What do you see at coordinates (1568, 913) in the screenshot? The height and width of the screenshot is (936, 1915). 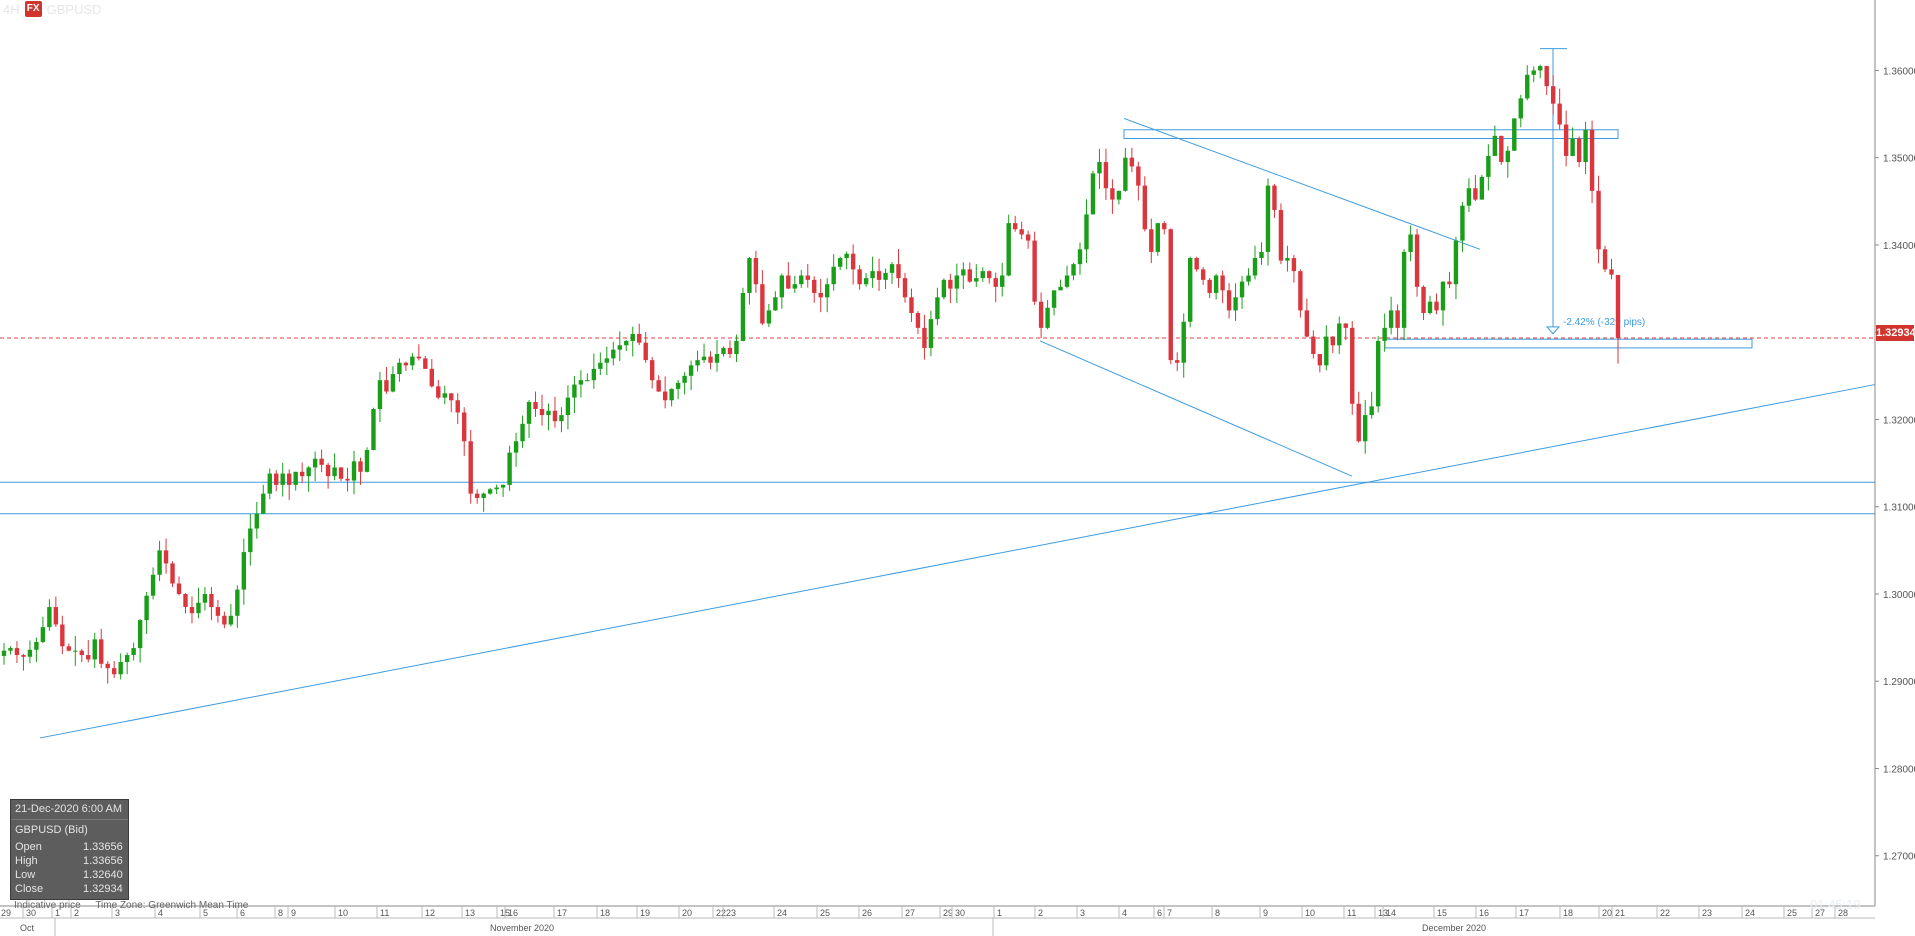 I see `day-tick-label: 18` at bounding box center [1568, 913].